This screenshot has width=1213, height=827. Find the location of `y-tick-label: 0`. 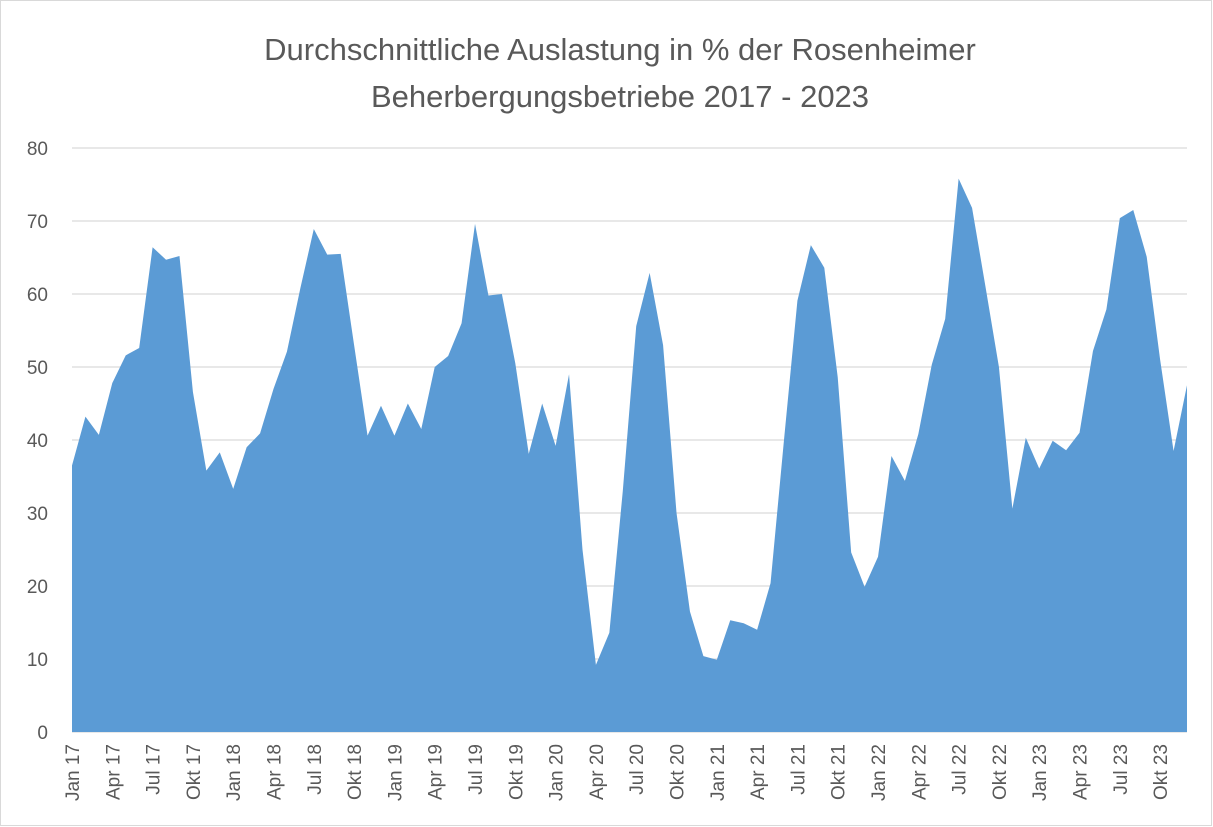

y-tick-label: 0 is located at coordinates (42, 733).